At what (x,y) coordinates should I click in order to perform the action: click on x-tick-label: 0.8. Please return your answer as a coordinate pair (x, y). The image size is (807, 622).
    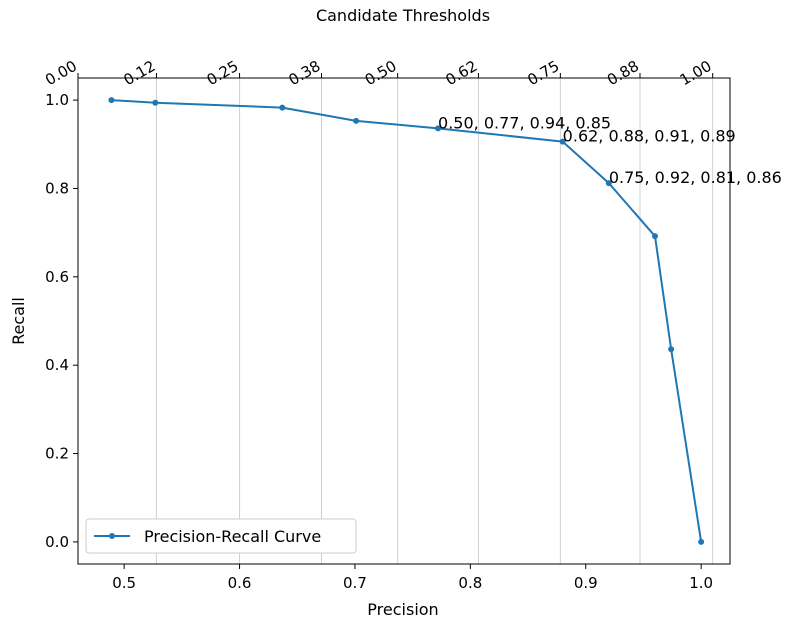
    Looking at the image, I should click on (470, 583).